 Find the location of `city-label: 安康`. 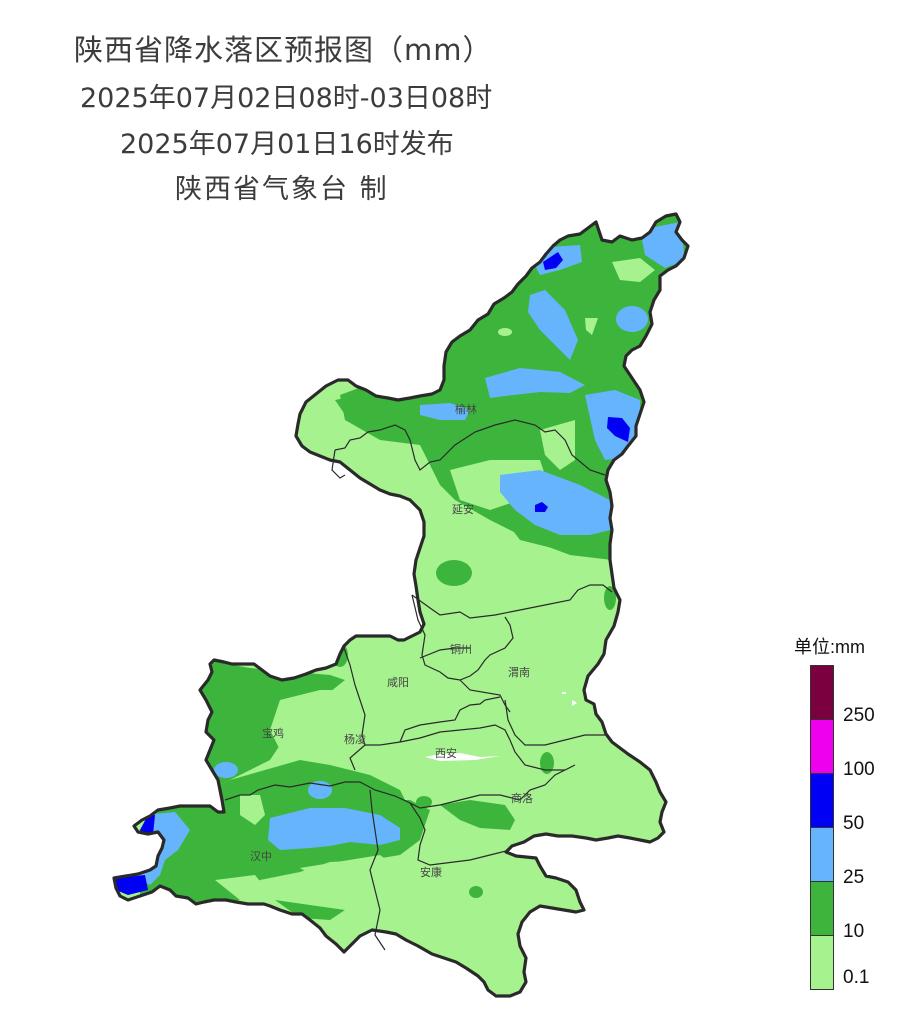

city-label: 安康 is located at coordinates (431, 872).